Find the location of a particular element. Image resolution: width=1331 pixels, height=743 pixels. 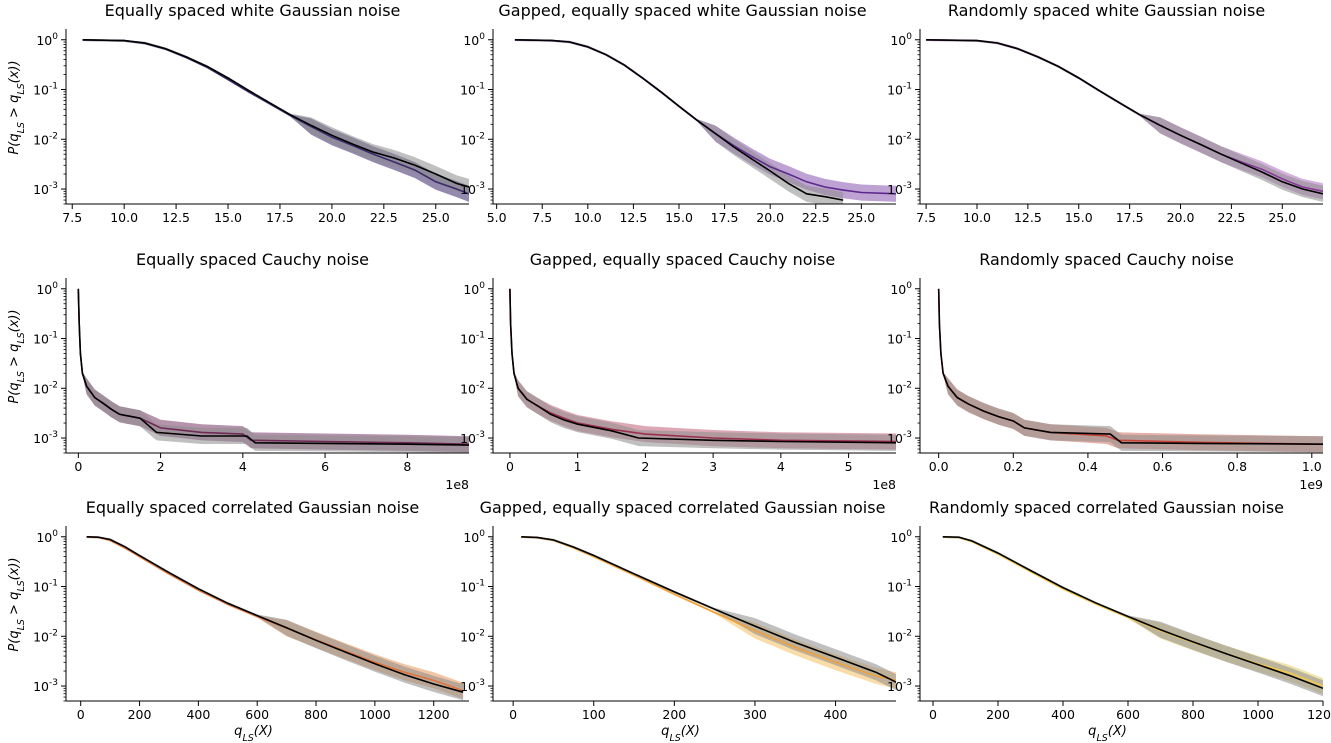

panel-title: Randomly spaced Cauchy noise is located at coordinates (1106, 259).